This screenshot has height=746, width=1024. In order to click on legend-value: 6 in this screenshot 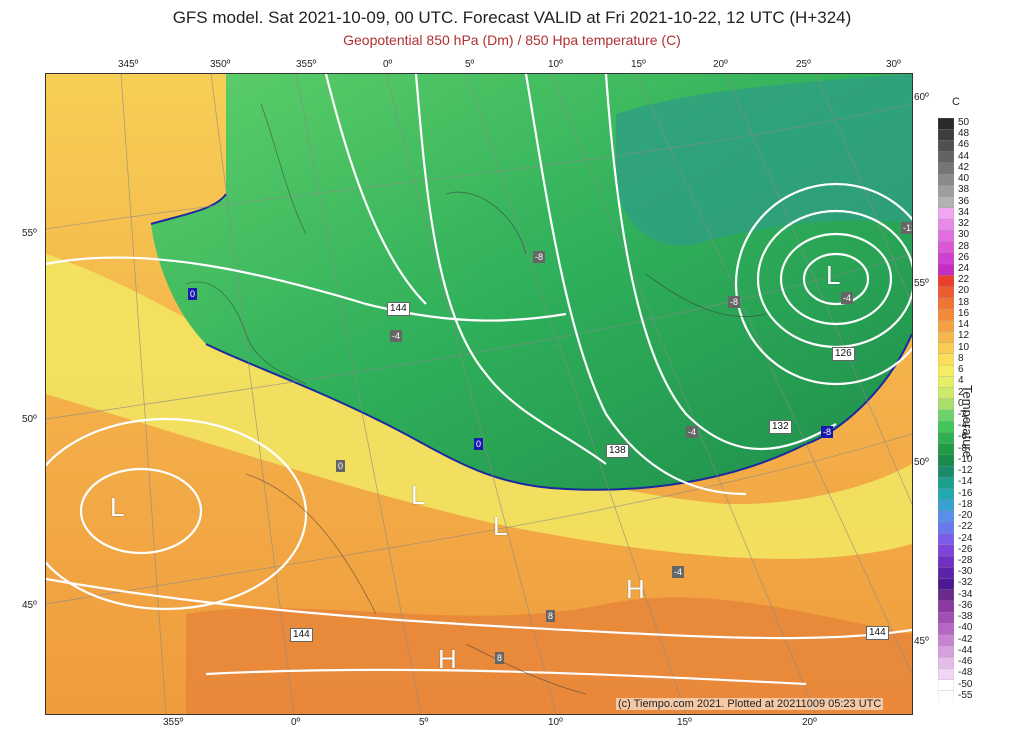, I will do `click(961, 370)`.